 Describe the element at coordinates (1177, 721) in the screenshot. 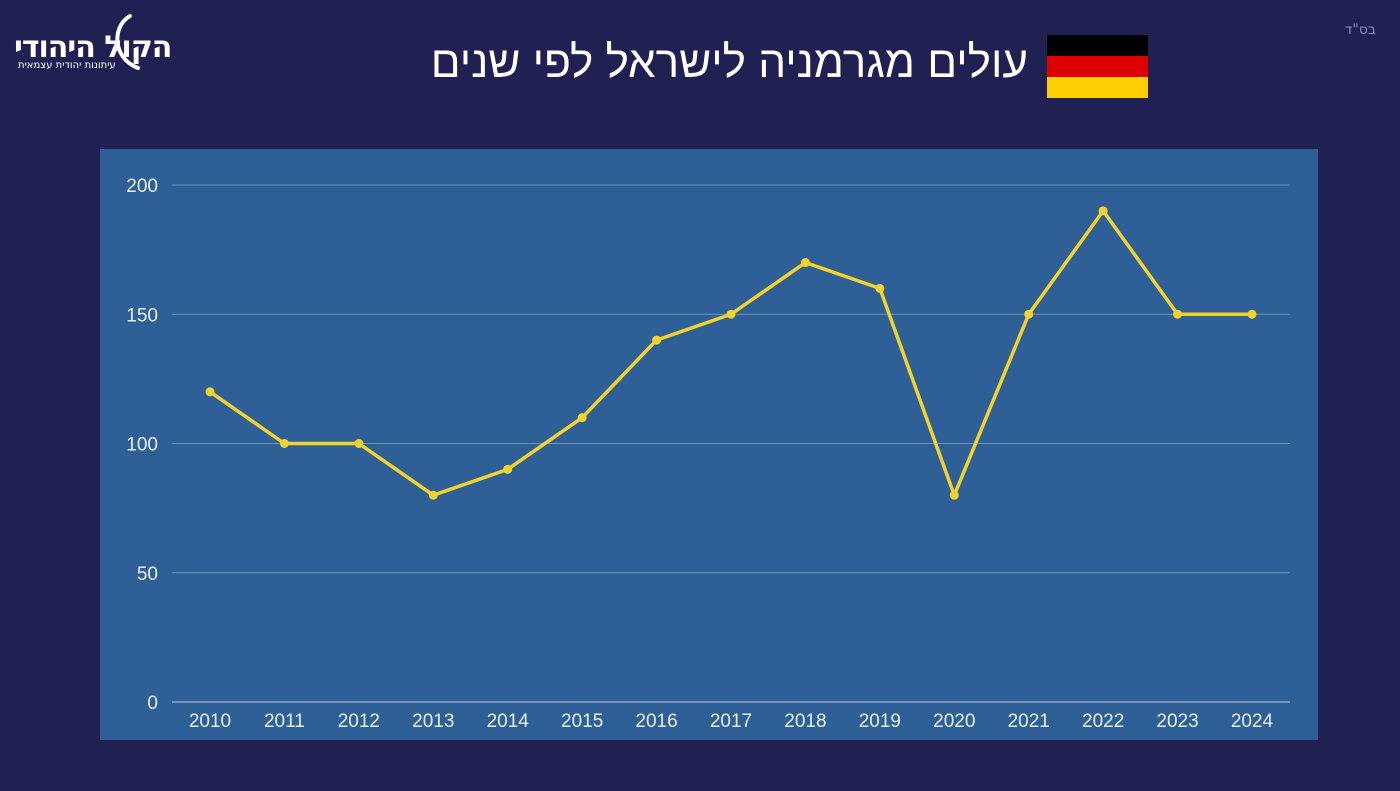

I see `x-tick-label: 2023` at that location.